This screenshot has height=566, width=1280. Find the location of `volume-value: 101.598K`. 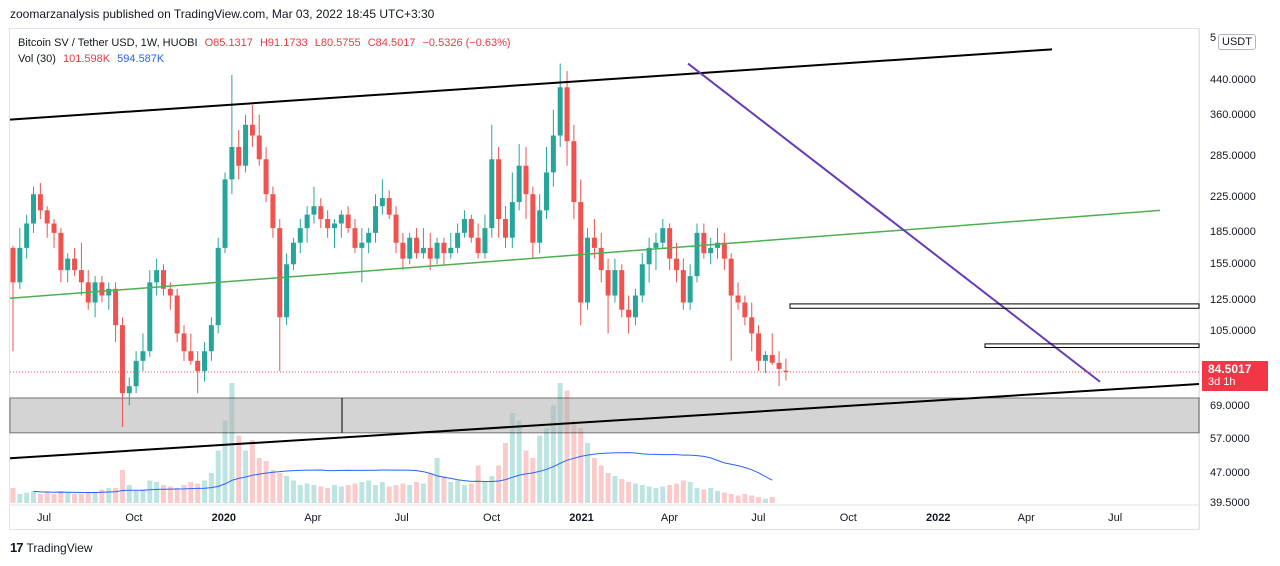

volume-value: 101.598K is located at coordinates (86, 59).